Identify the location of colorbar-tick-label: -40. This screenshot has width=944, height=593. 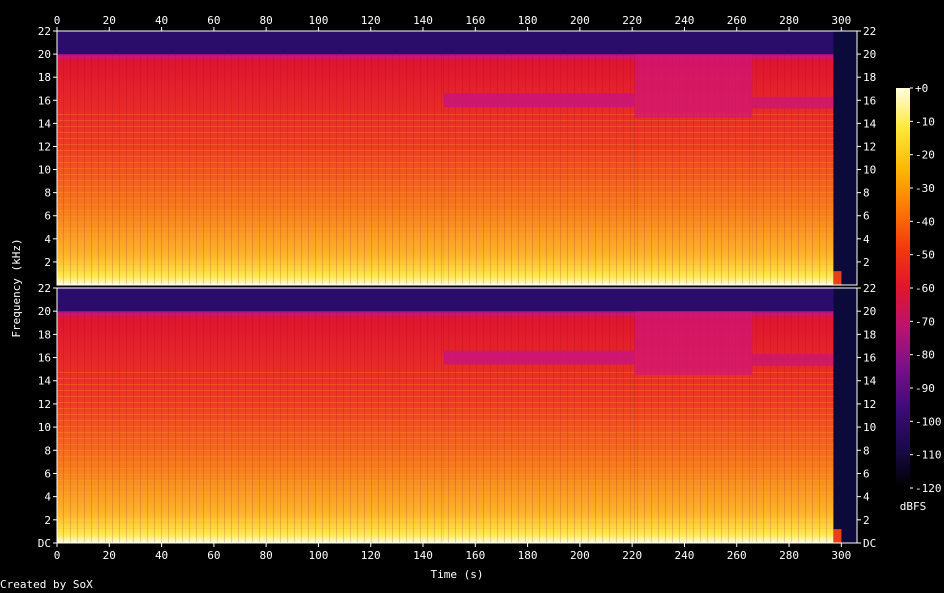
(925, 221).